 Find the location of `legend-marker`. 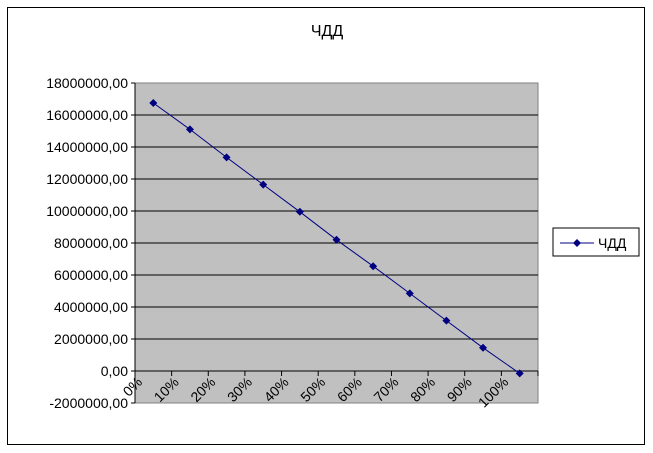

legend-marker is located at coordinates (577, 243).